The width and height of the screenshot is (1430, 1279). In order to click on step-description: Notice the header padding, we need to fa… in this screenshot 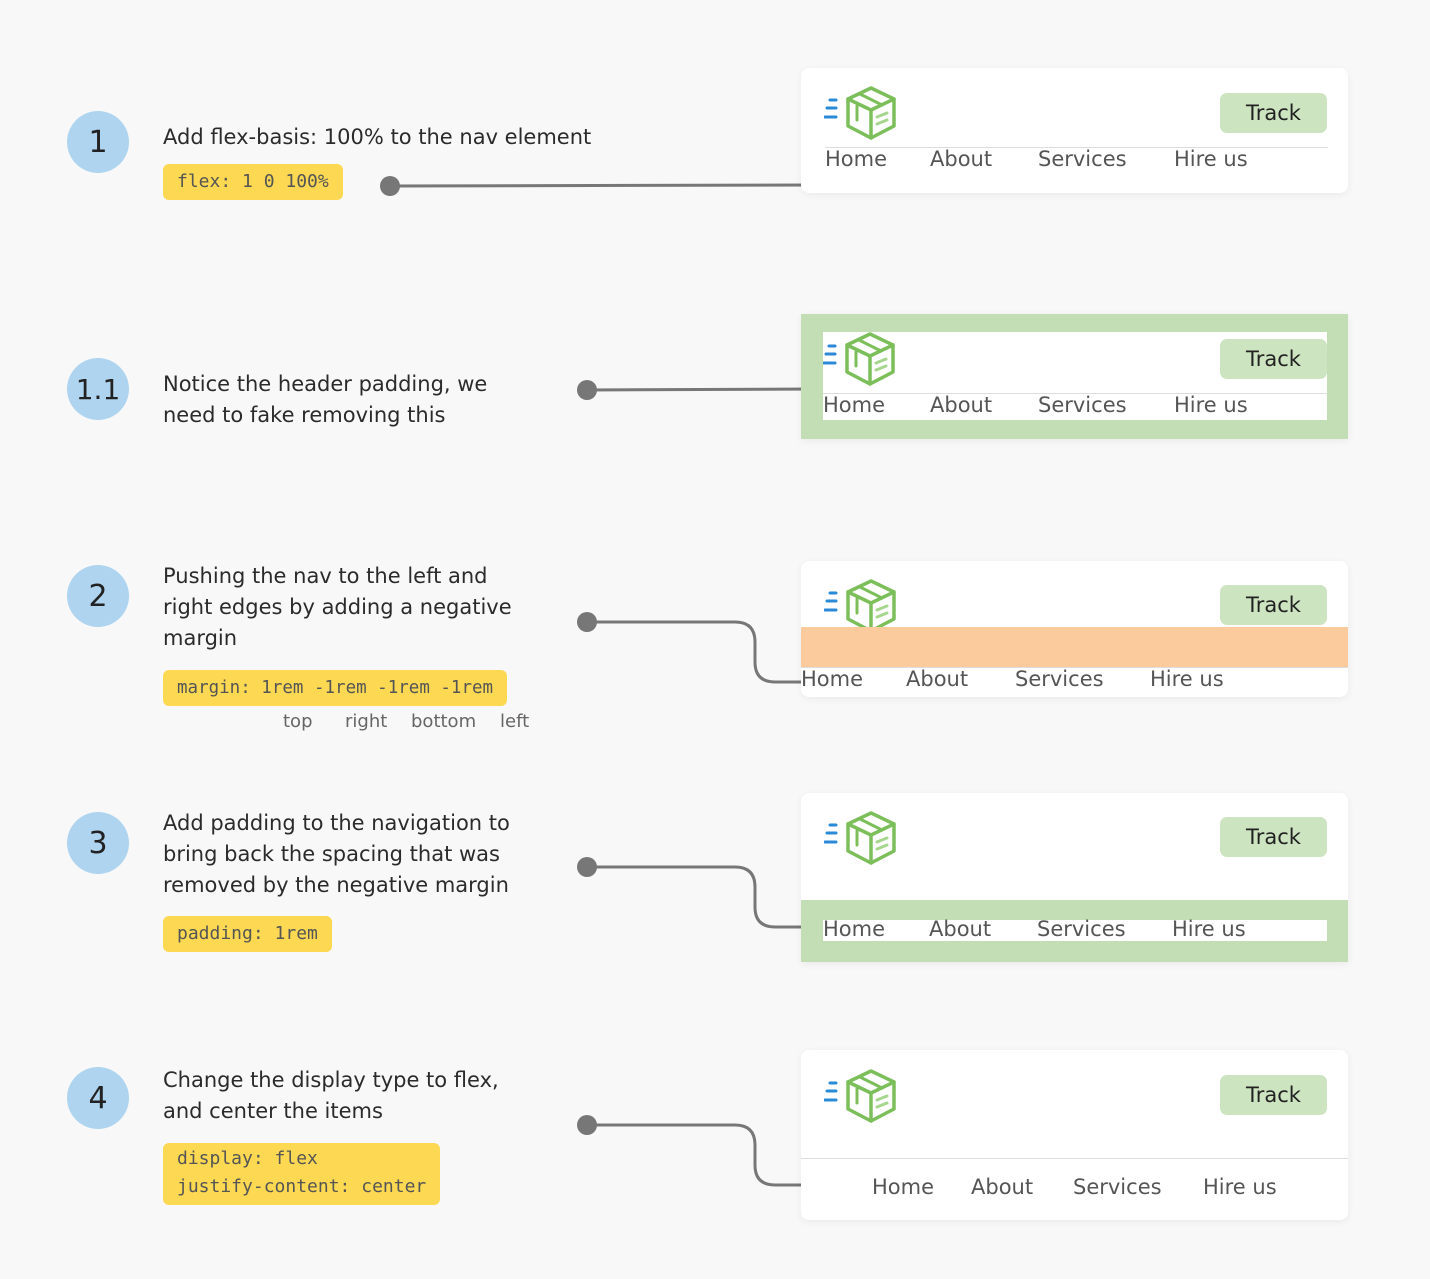, I will do `click(325, 399)`.